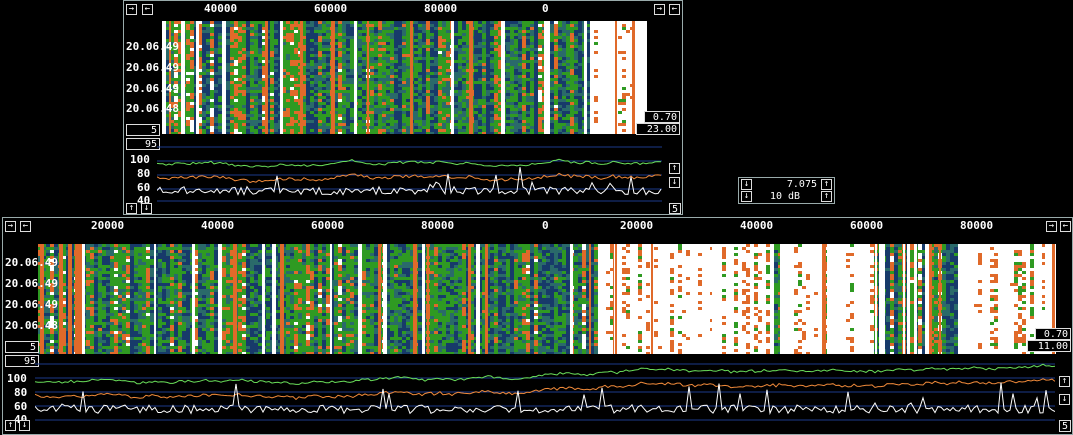 The width and height of the screenshot is (1073, 435). Describe the element at coordinates (404, 77) in the screenshot. I see `waterfall-display` at that location.